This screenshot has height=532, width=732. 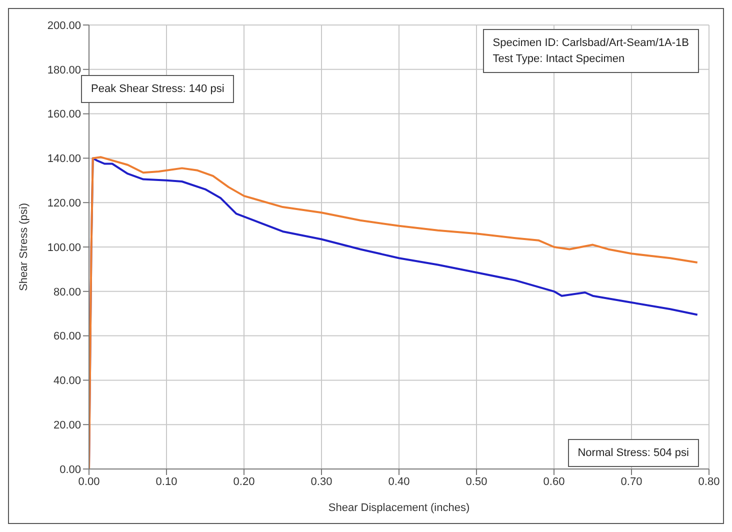 What do you see at coordinates (399, 482) in the screenshot?
I see `x-tick-label: 0.40` at bounding box center [399, 482].